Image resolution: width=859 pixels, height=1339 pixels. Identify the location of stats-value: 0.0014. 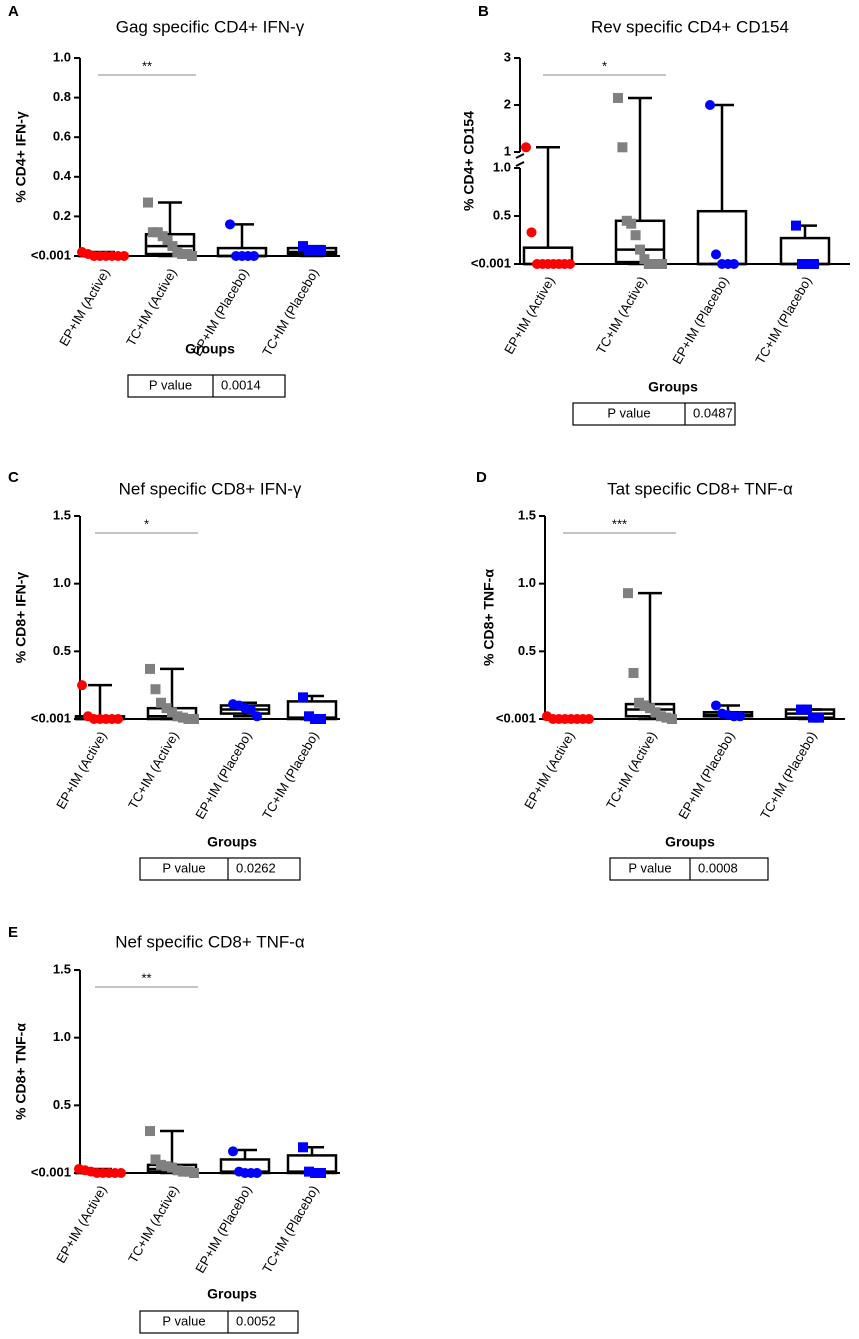
(241, 384).